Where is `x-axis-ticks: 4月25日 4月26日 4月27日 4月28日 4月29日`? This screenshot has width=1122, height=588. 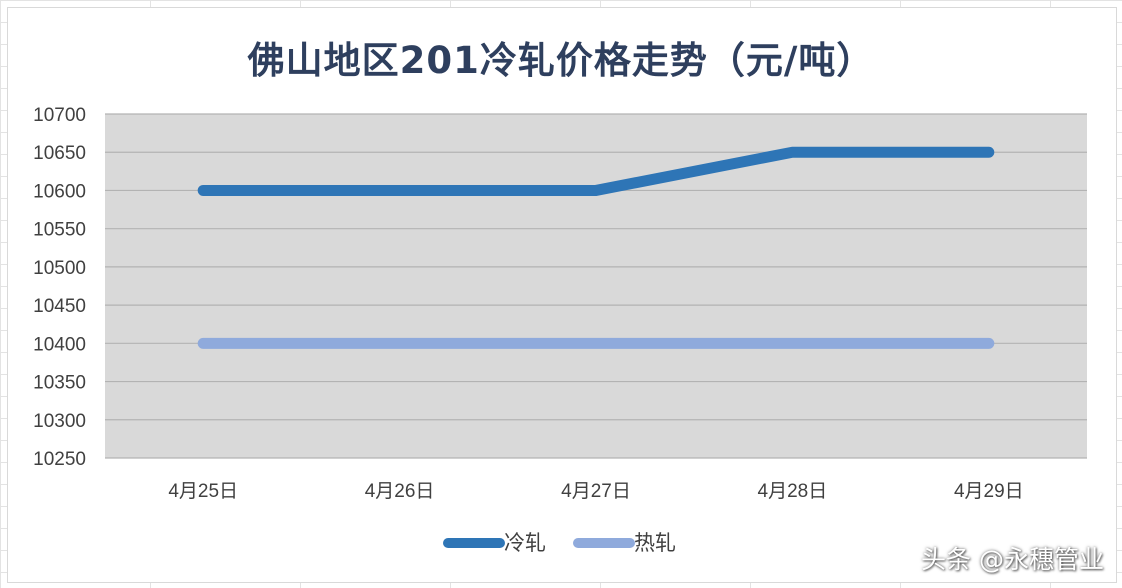
x-axis-ticks: 4月25日 4月26日 4月27日 4月28日 4月29日 is located at coordinates (595, 491).